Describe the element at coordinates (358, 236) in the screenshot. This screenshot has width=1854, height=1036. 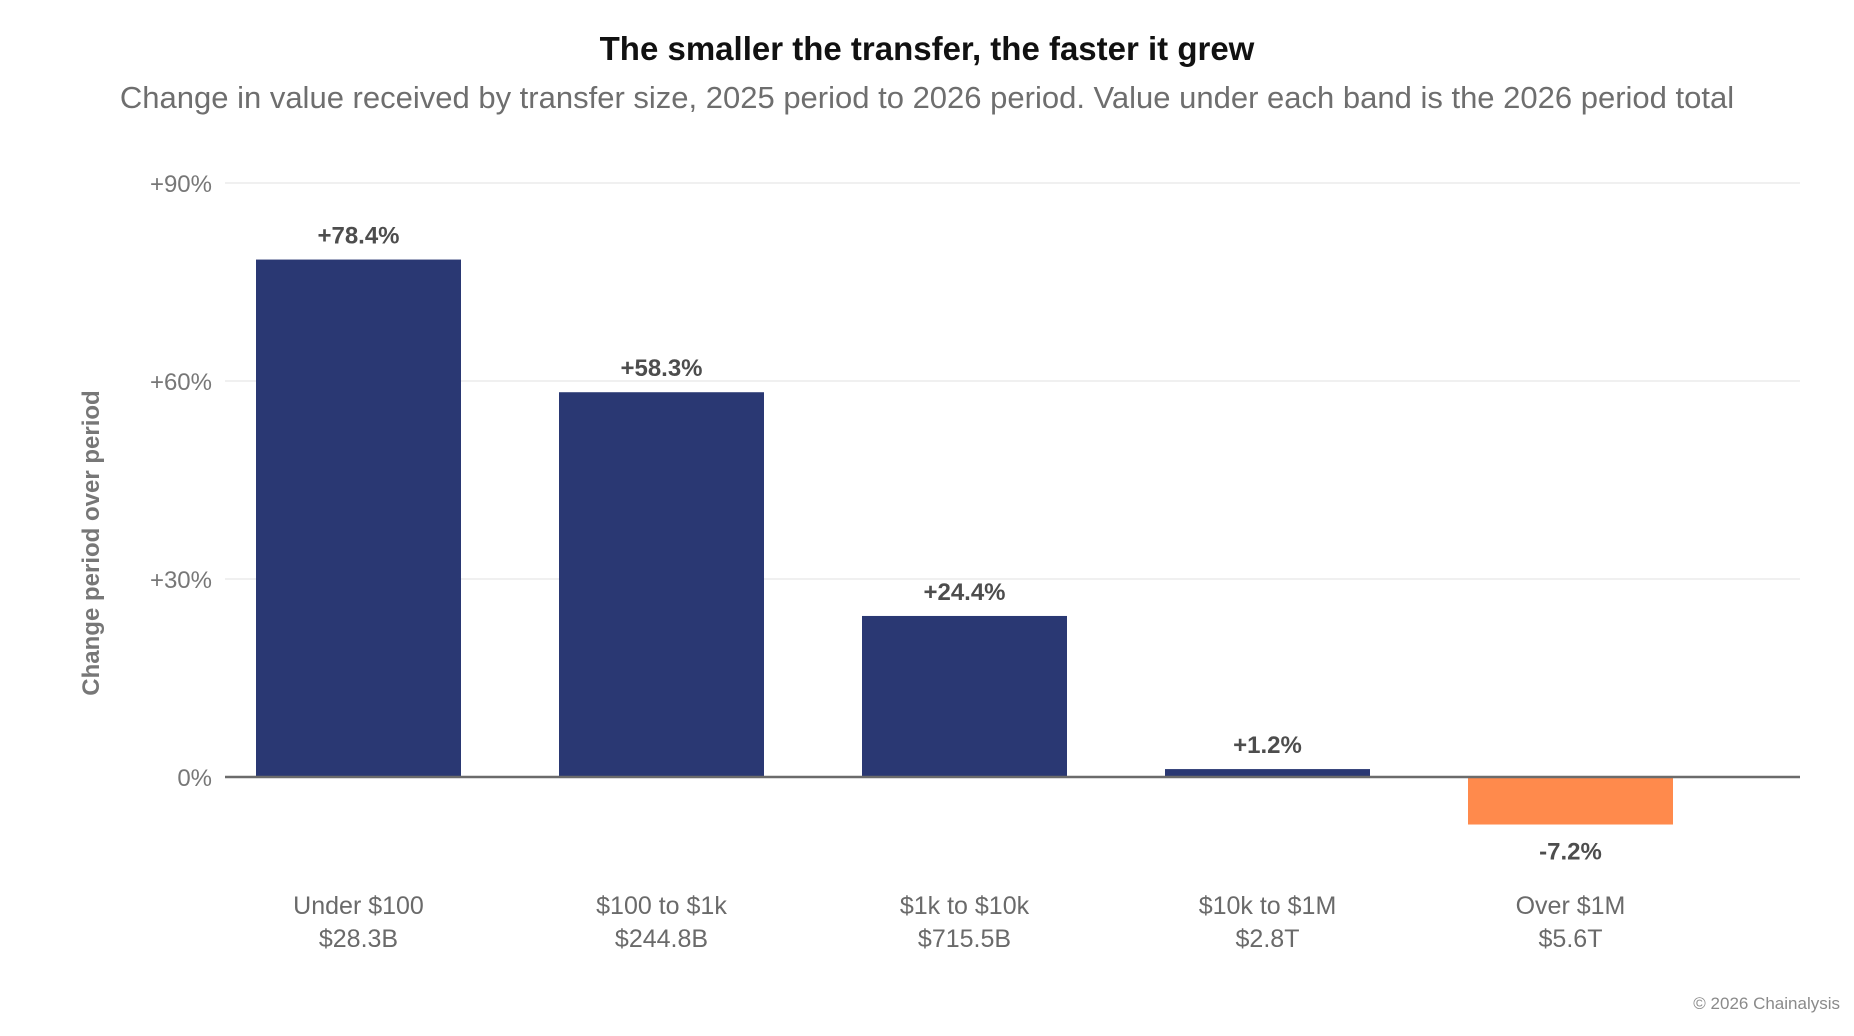
I see `bar-value-label: +78.4%` at that location.